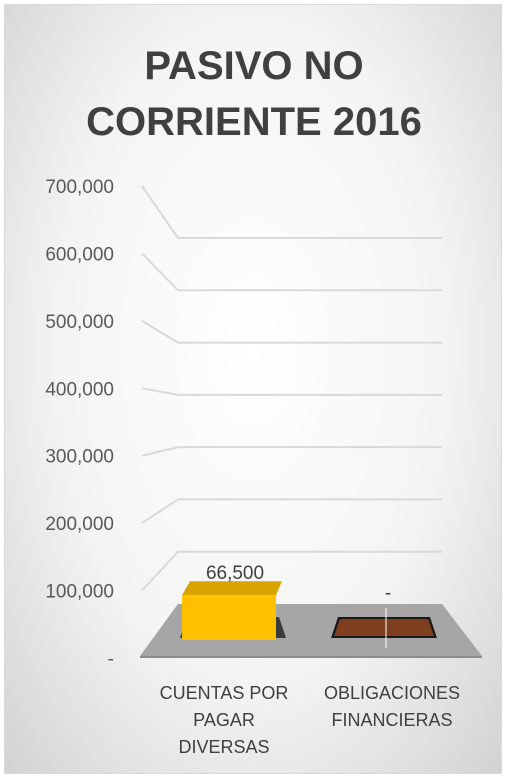 This screenshot has height=780, width=508. What do you see at coordinates (223, 747) in the screenshot?
I see `x-category-label: DIVERSAS` at bounding box center [223, 747].